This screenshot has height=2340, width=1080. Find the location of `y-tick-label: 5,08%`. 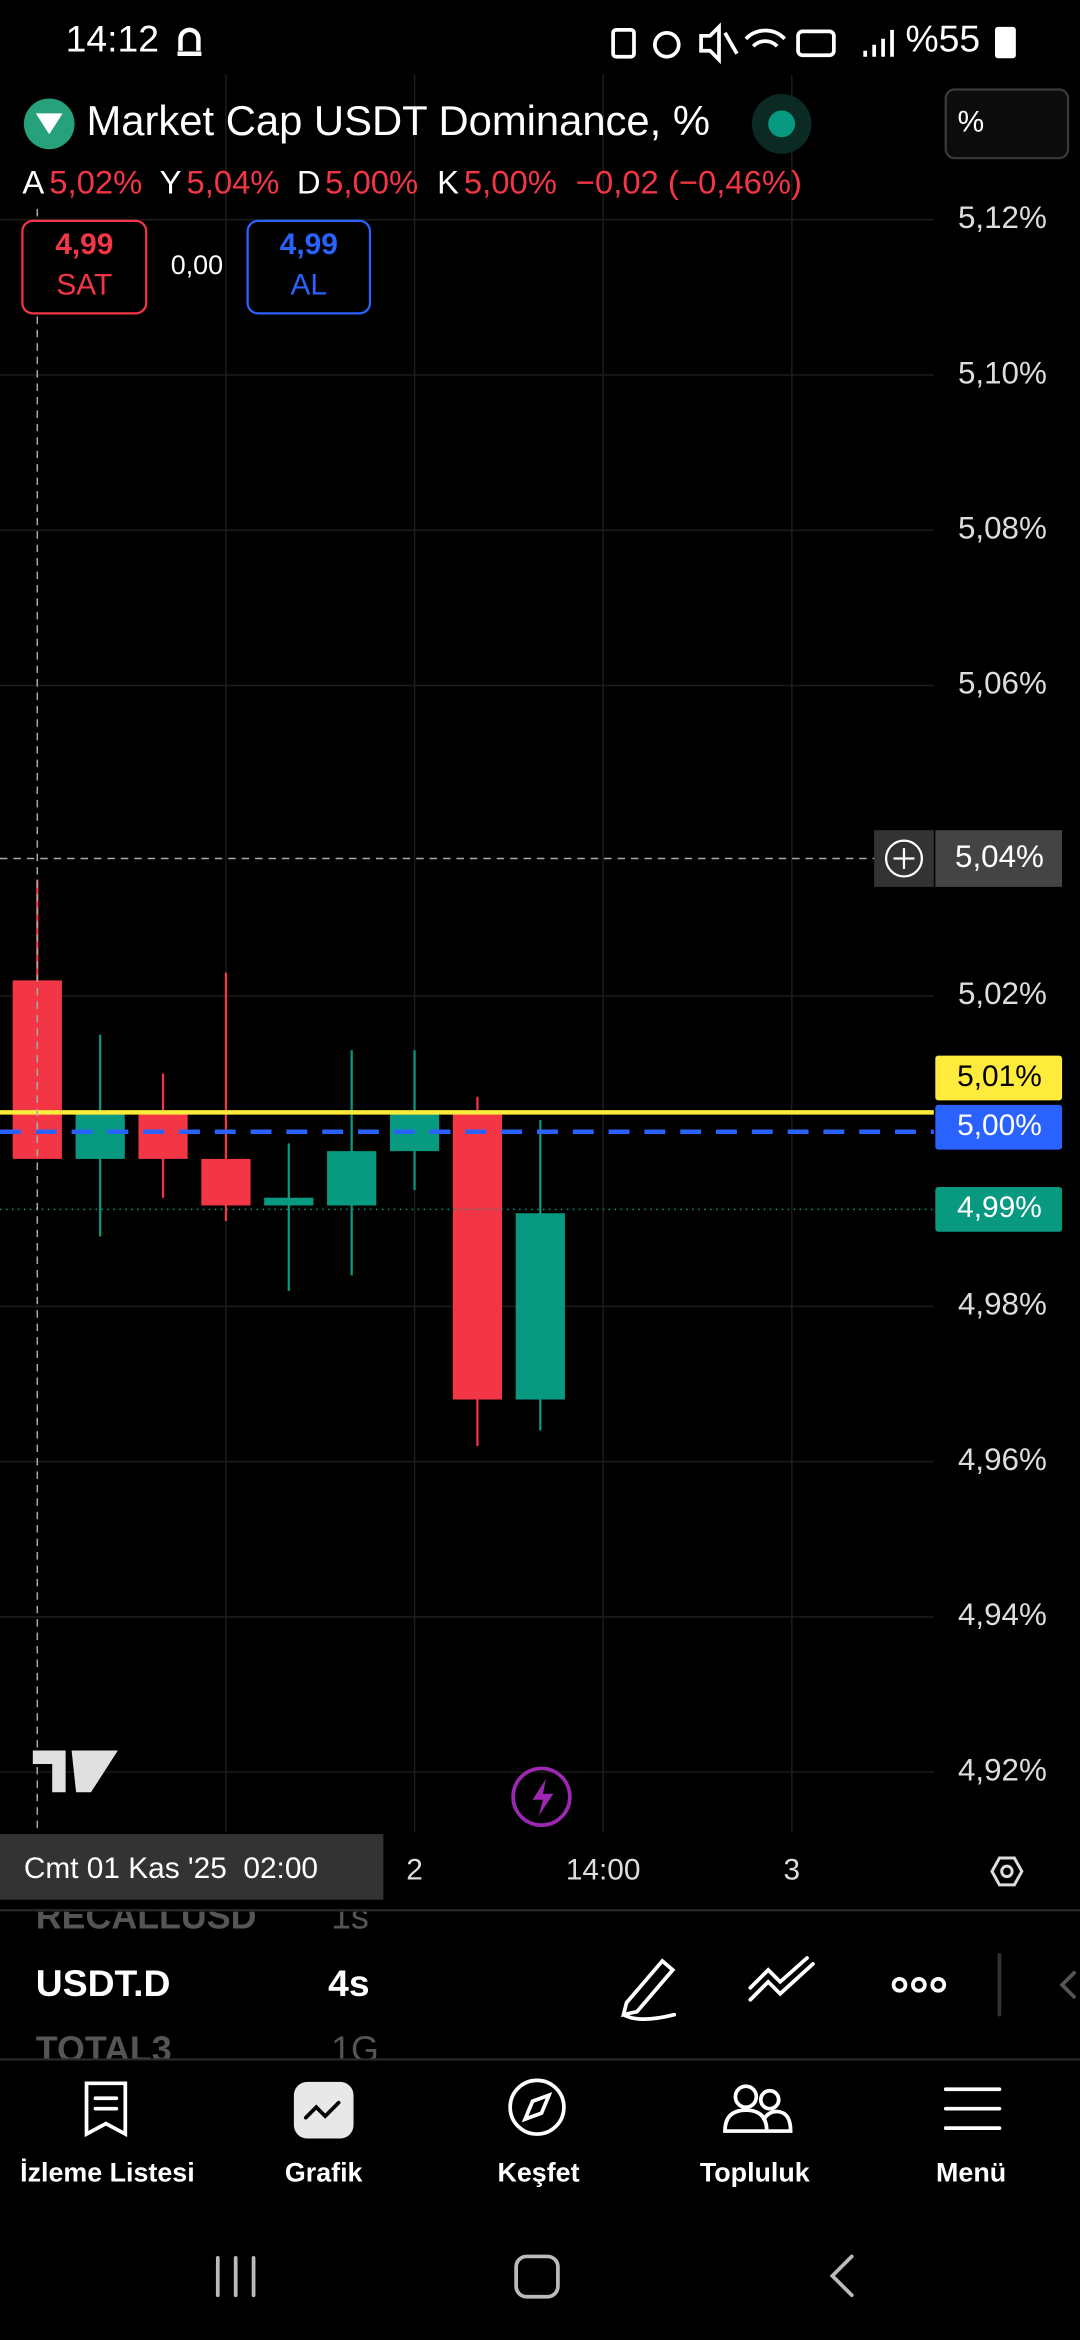

y-tick-label: 5,08% is located at coordinates (1002, 527).